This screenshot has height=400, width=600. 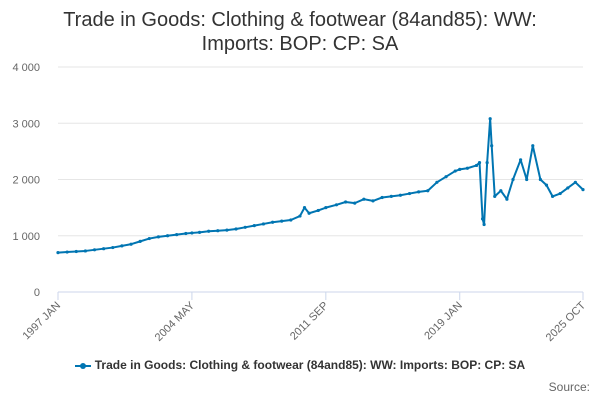 What do you see at coordinates (26, 124) in the screenshot?
I see `y-tick-label: 3 000` at bounding box center [26, 124].